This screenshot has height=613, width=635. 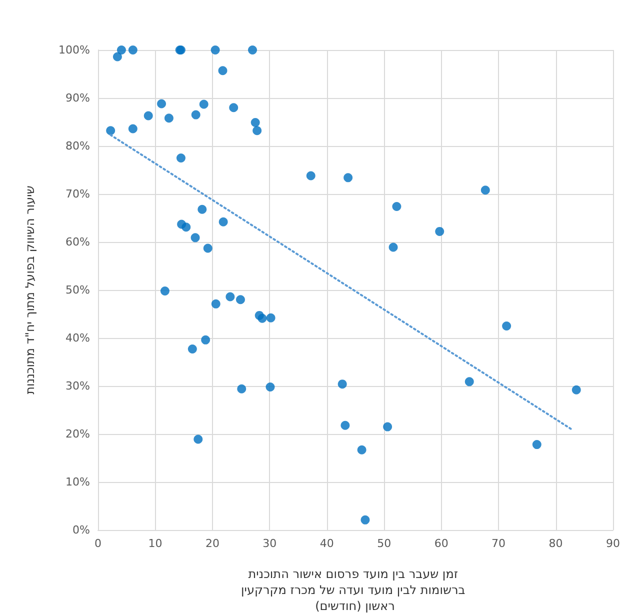 I want to click on y-tick-label: 50%, so click(x=78, y=290).